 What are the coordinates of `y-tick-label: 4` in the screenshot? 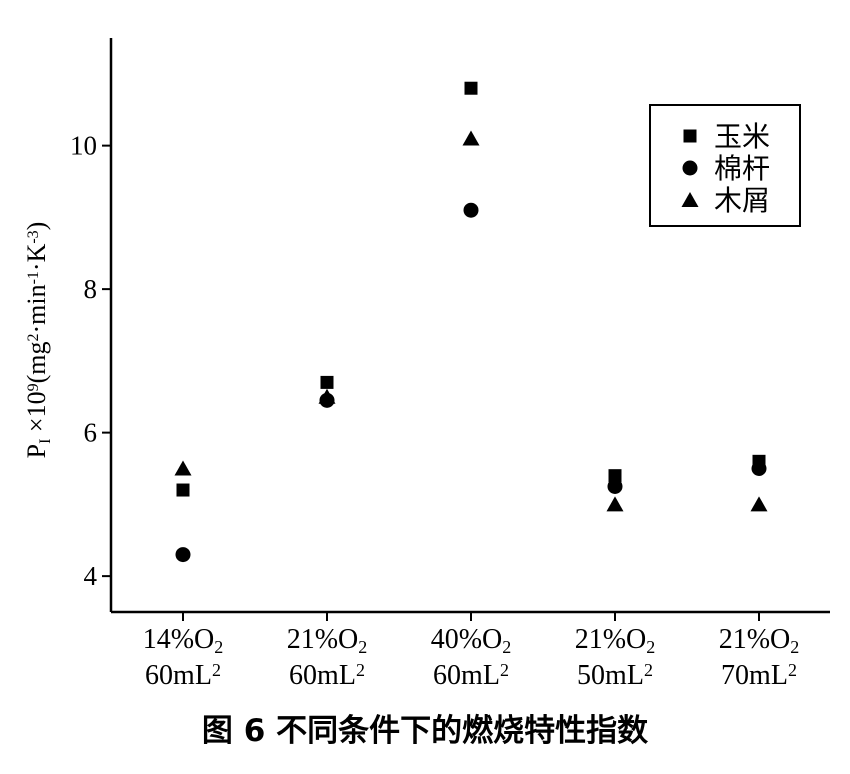 It's located at (91, 576).